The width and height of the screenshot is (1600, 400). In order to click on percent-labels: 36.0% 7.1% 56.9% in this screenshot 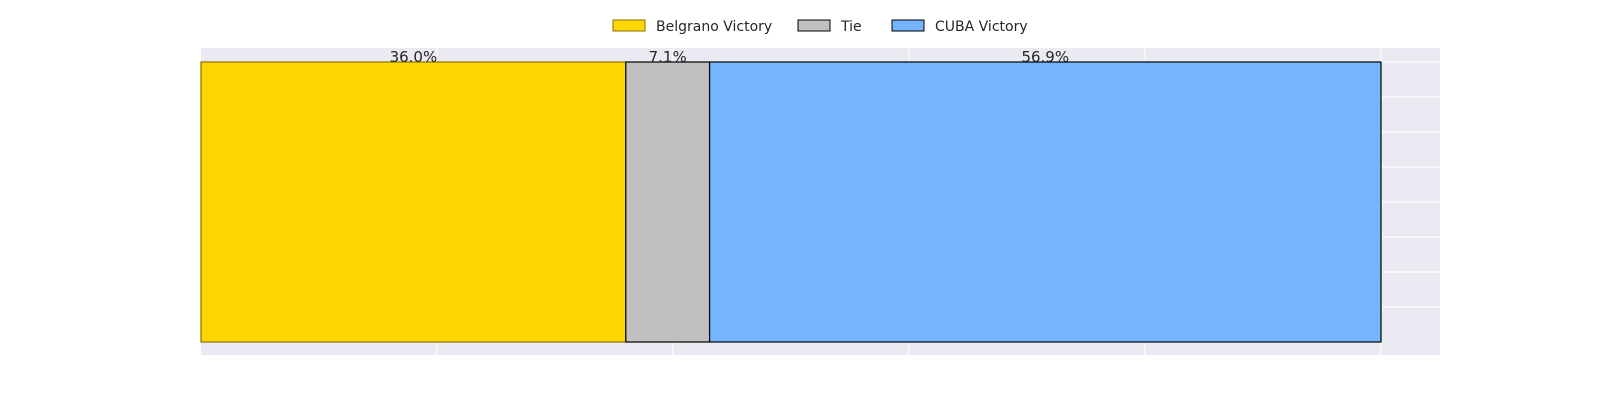, I will do `click(730, 57)`.